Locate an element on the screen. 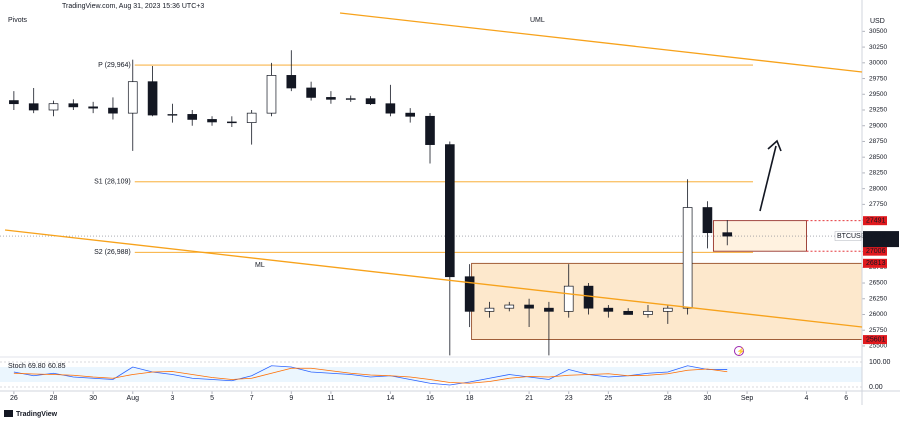 The image size is (900, 422). symbol-label: BTCUSD is located at coordinates (851, 236).